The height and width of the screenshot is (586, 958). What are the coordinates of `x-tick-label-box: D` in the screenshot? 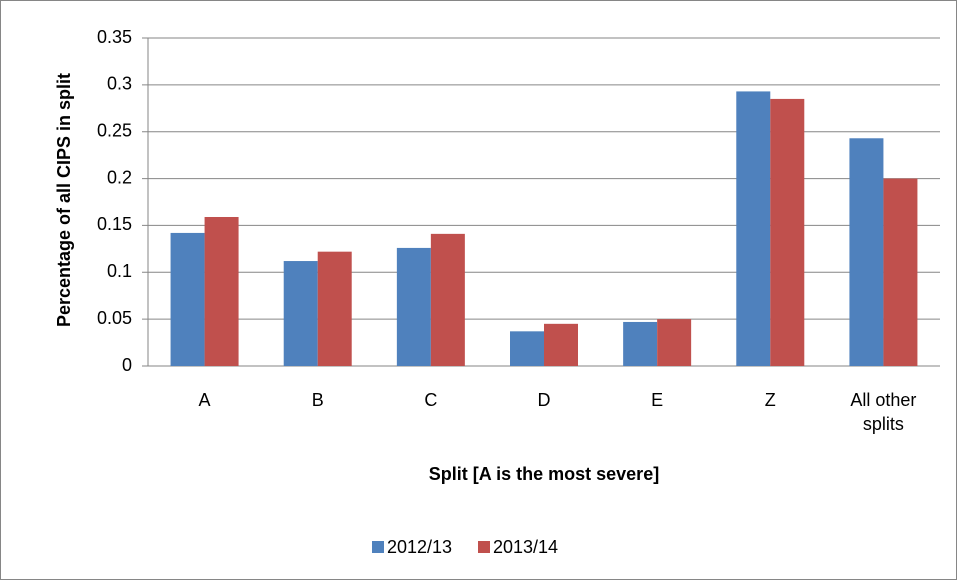 It's located at (544, 400).